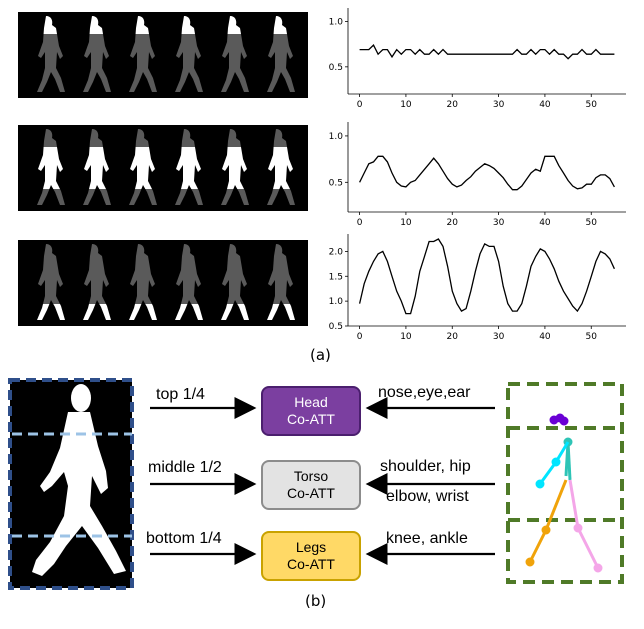 This screenshot has height=629, width=644. Describe the element at coordinates (336, 277) in the screenshot. I see `y-tick-label: 1.5` at that location.